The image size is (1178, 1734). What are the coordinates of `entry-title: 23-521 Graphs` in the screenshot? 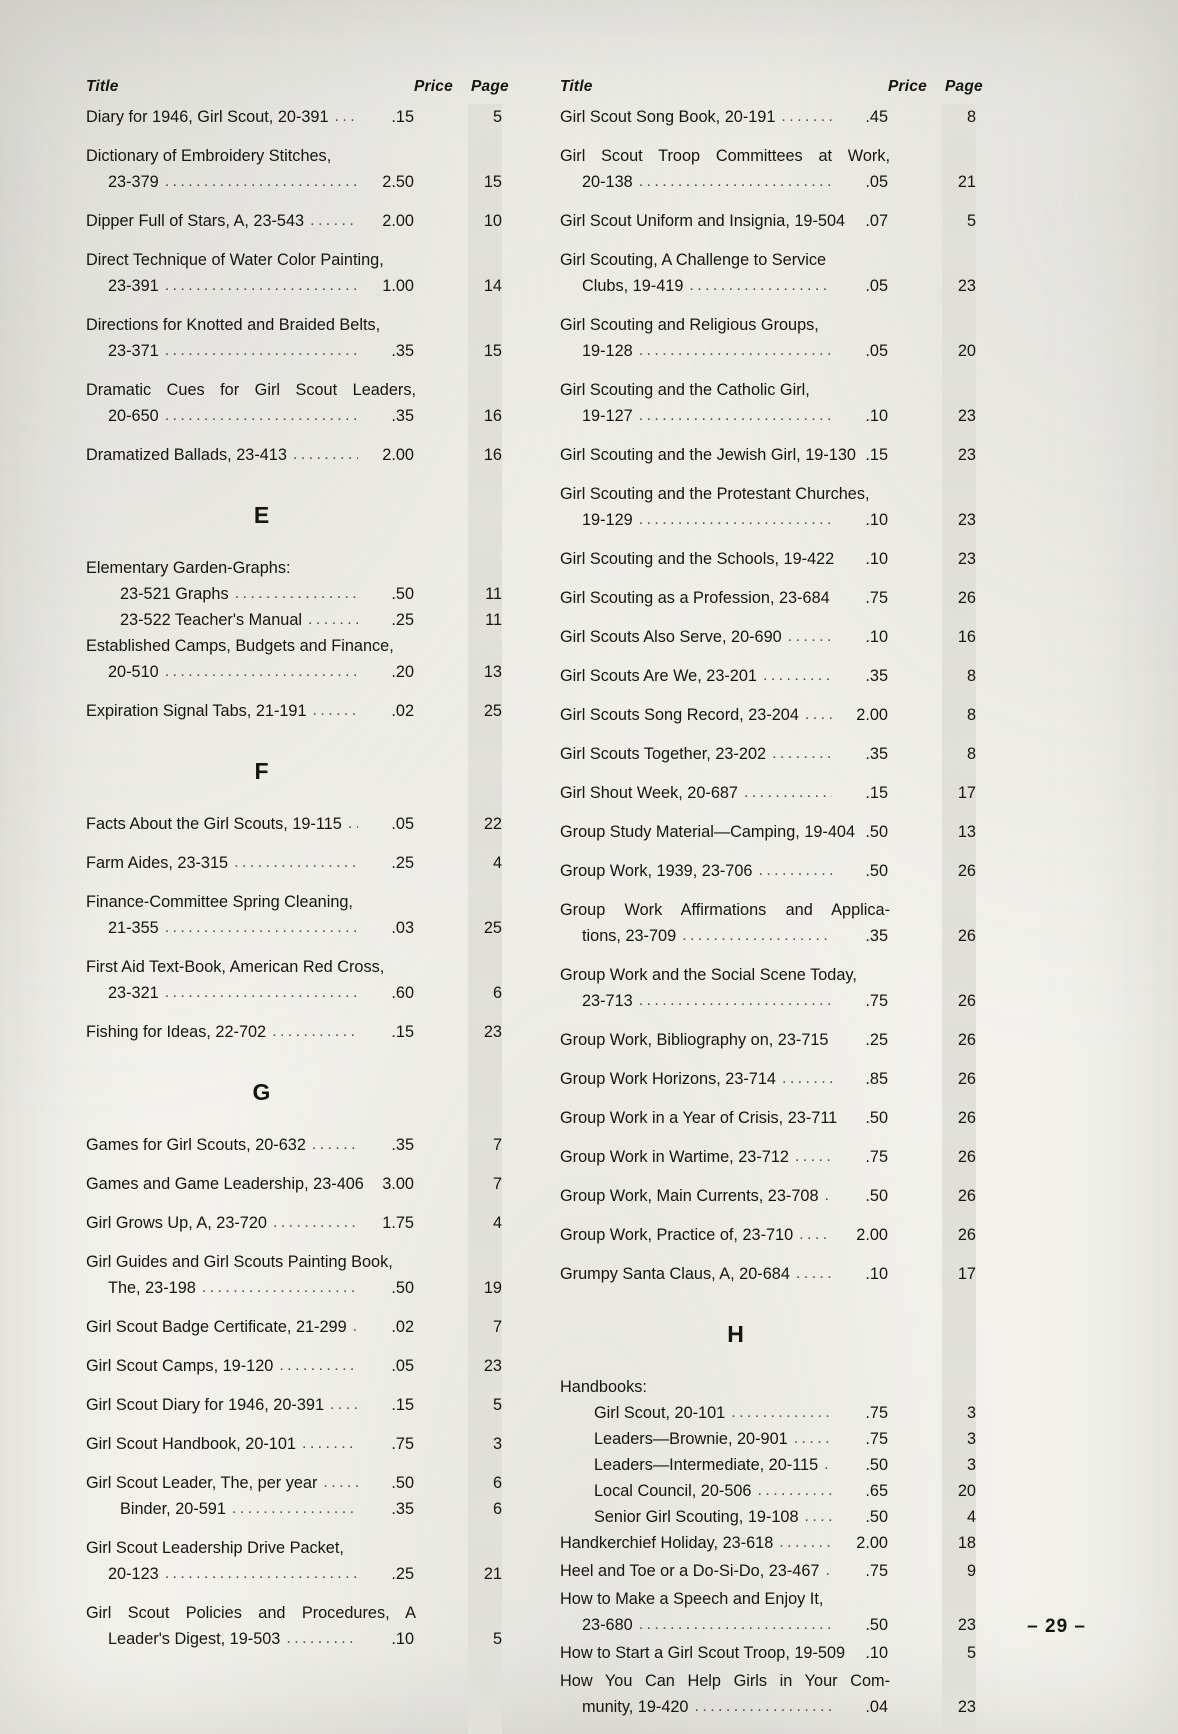 It's located at (174, 594).